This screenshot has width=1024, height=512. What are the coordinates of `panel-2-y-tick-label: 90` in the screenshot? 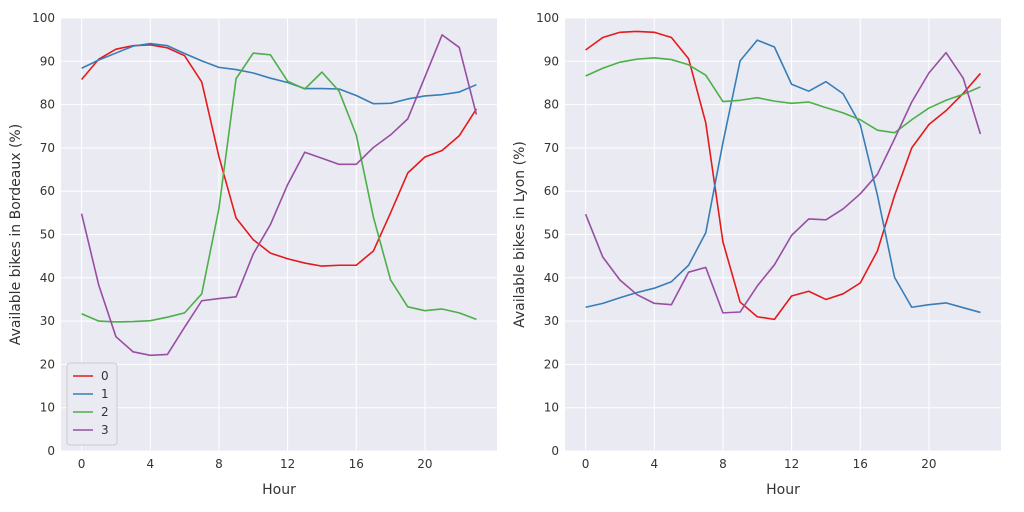 It's located at (551, 61).